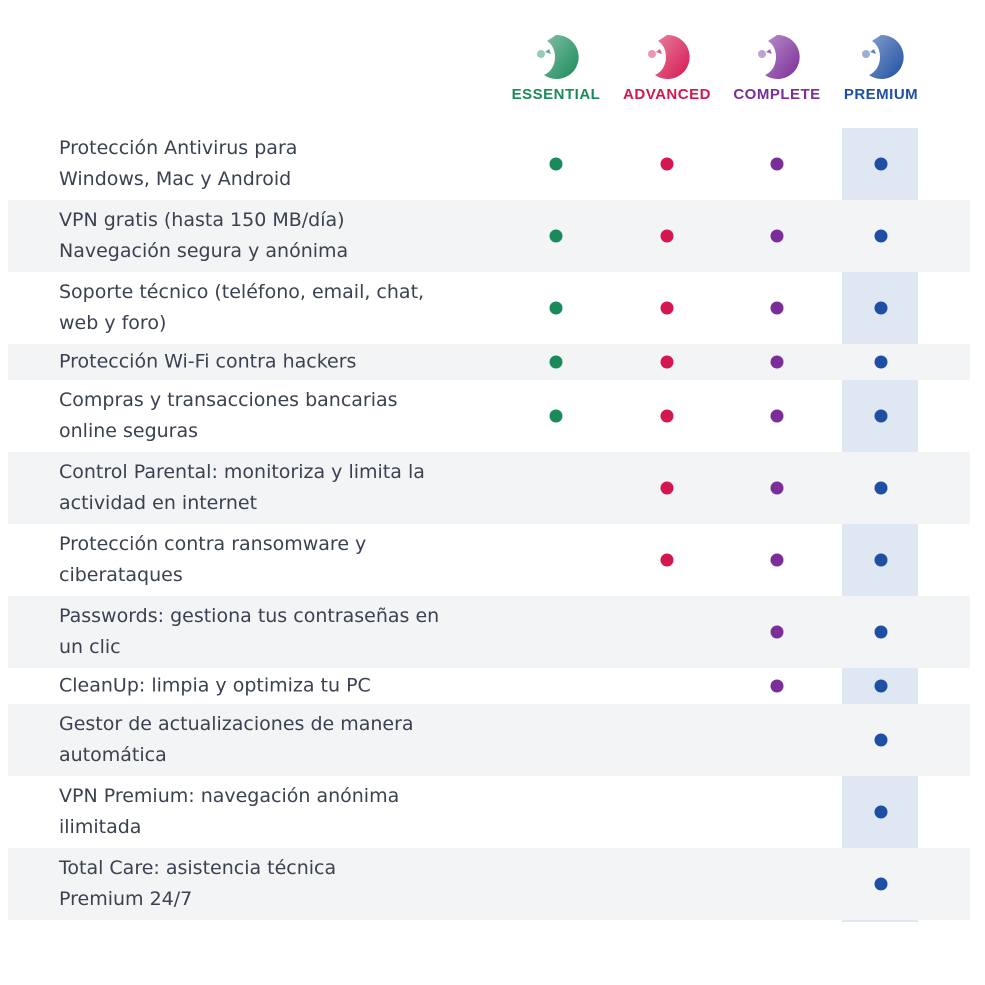 This screenshot has width=985, height=985. Describe the element at coordinates (228, 400) in the screenshot. I see `feature-label-line: Compras y transacciones bancarias` at that location.